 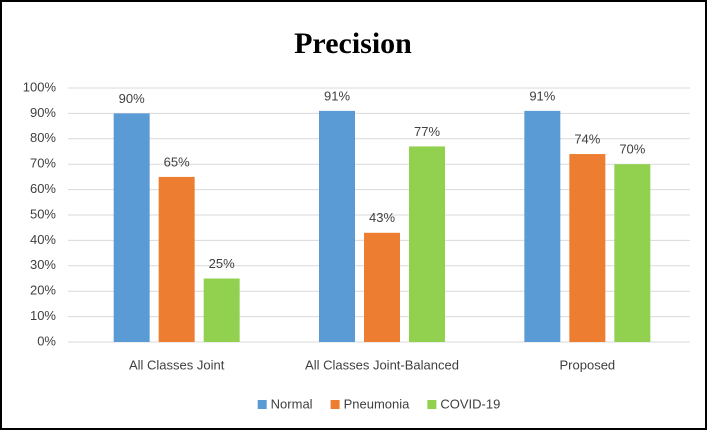 What do you see at coordinates (43, 239) in the screenshot?
I see `y-tick-label: 40%` at bounding box center [43, 239].